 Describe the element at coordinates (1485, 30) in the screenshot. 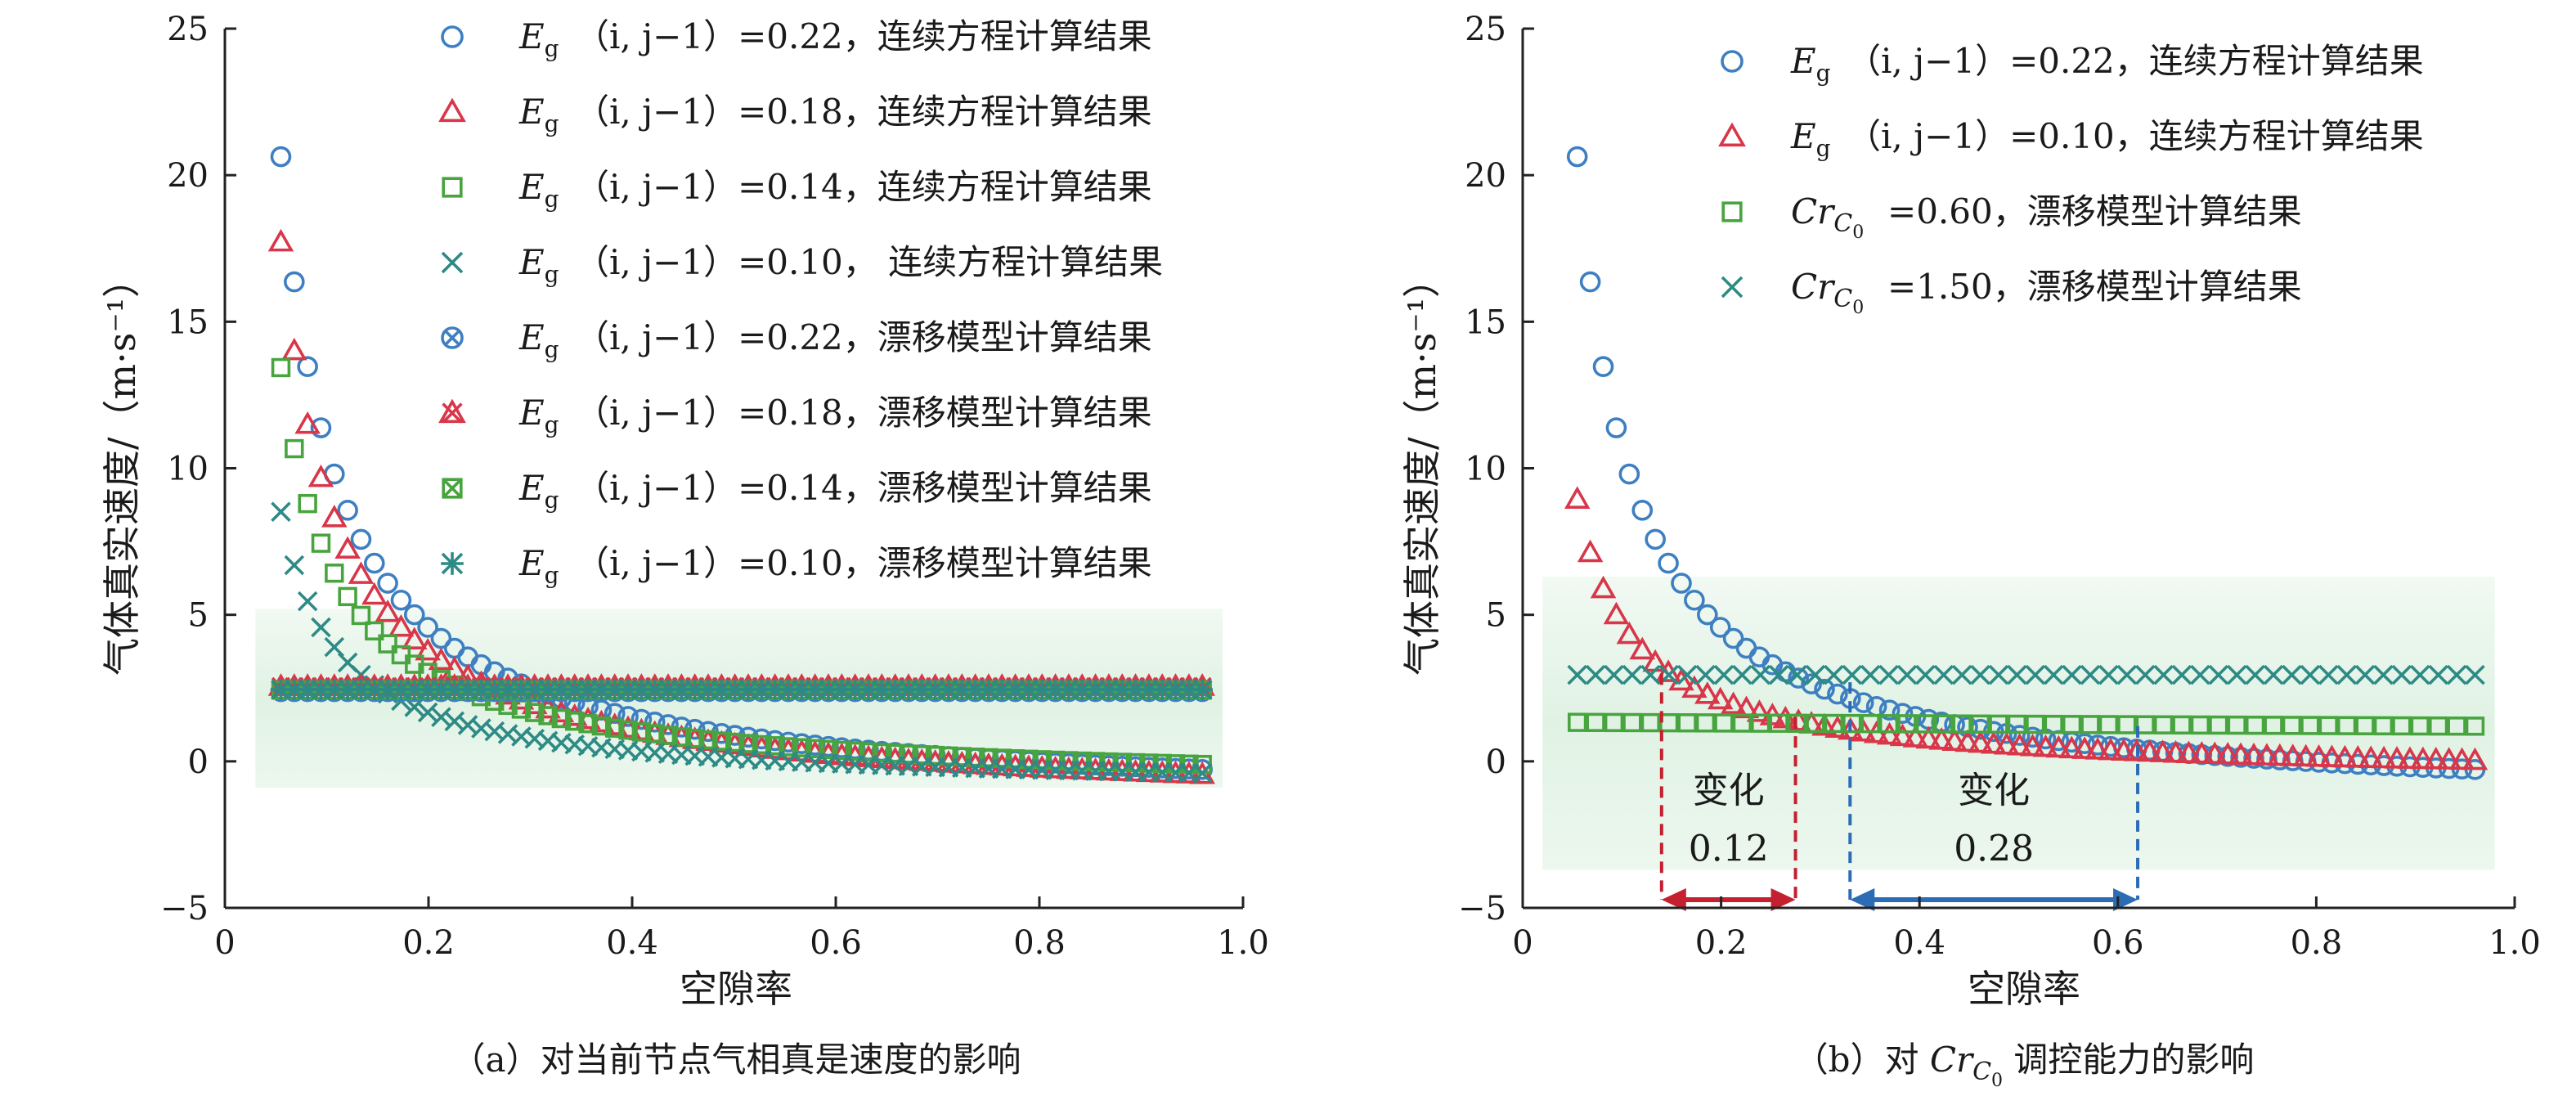

I see `y-tick-label: 25` at that location.